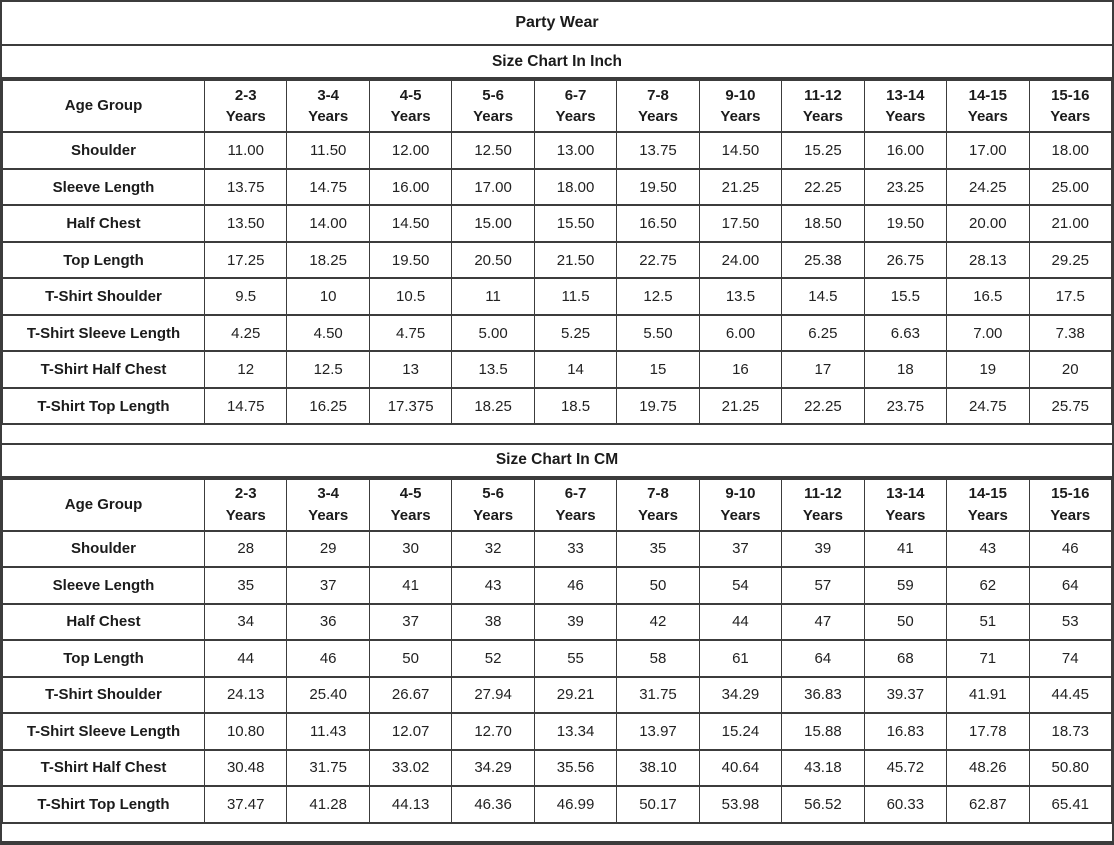  Describe the element at coordinates (905, 549) in the screenshot. I see `value-cell: 41` at that location.